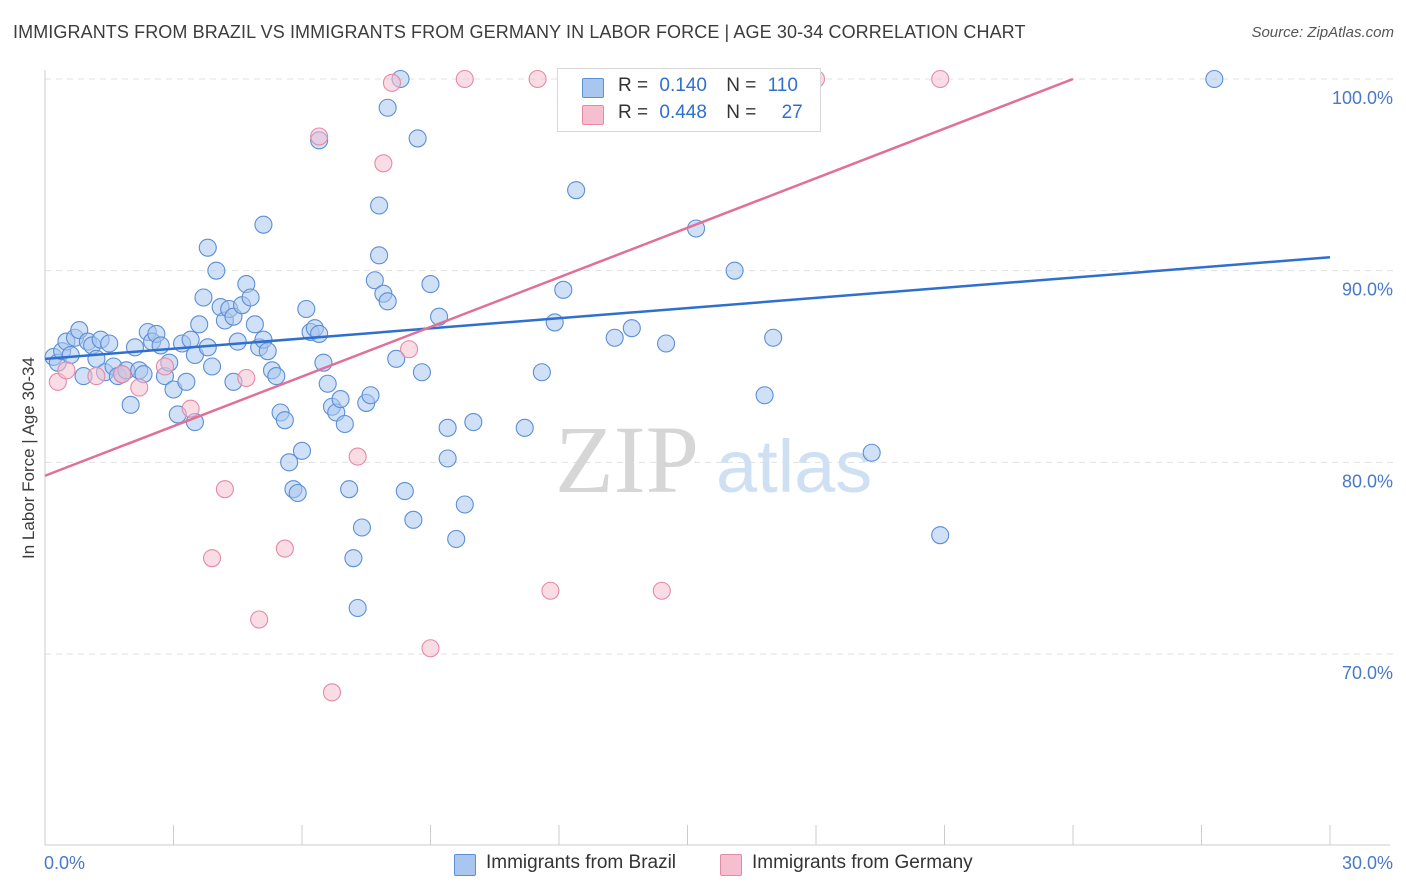  What do you see at coordinates (64, 863) in the screenshot?
I see `x-tick-label: 0.0%` at bounding box center [64, 863].